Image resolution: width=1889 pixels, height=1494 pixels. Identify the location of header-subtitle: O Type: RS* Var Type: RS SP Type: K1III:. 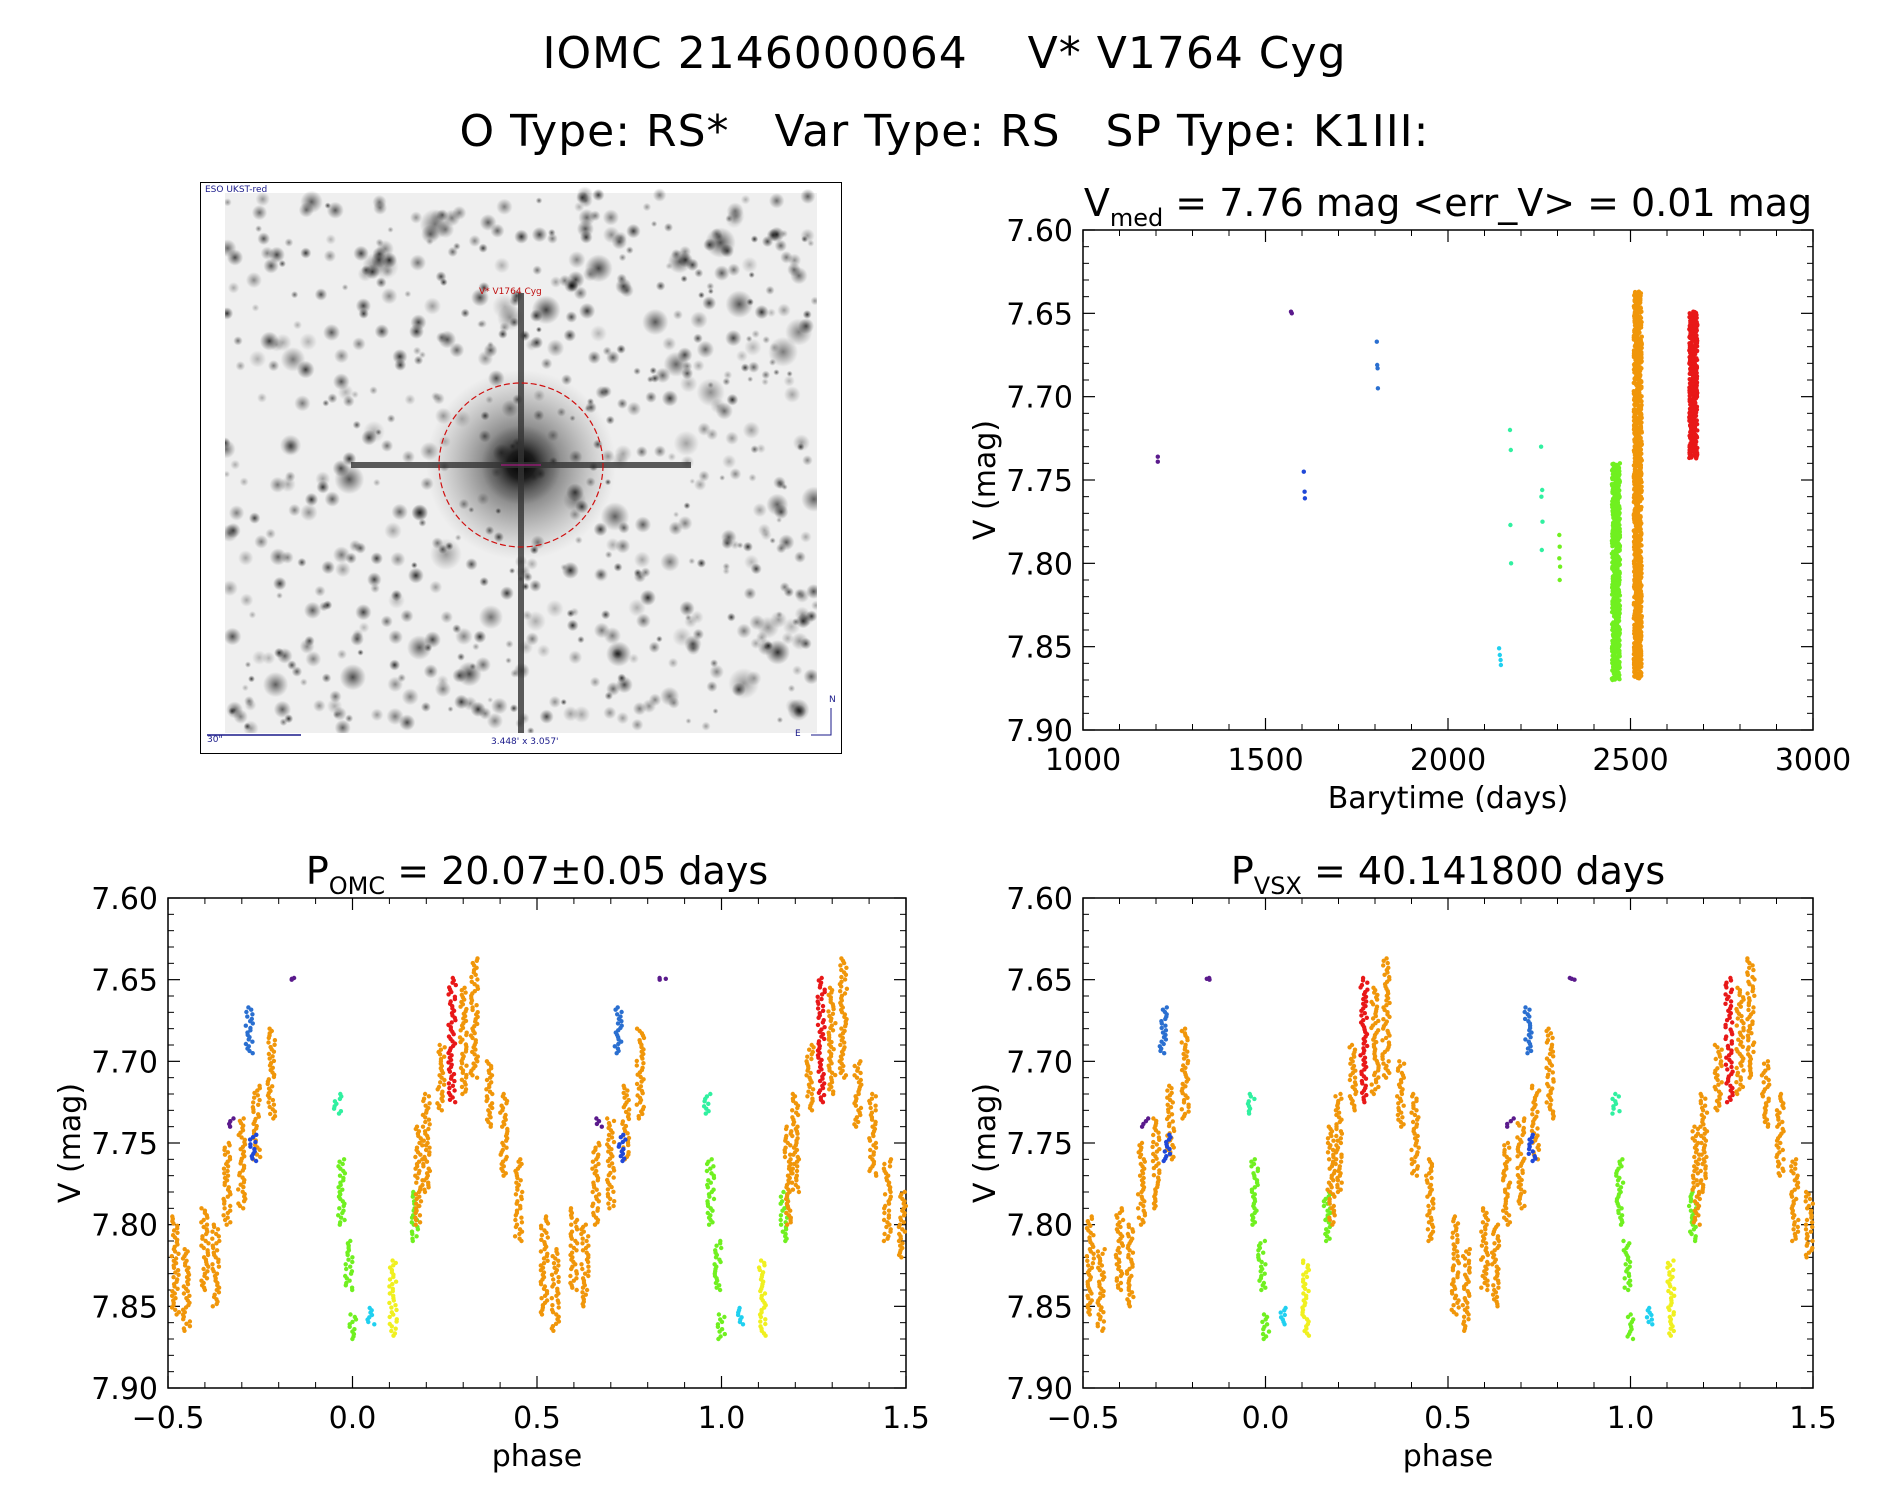
(944, 131).